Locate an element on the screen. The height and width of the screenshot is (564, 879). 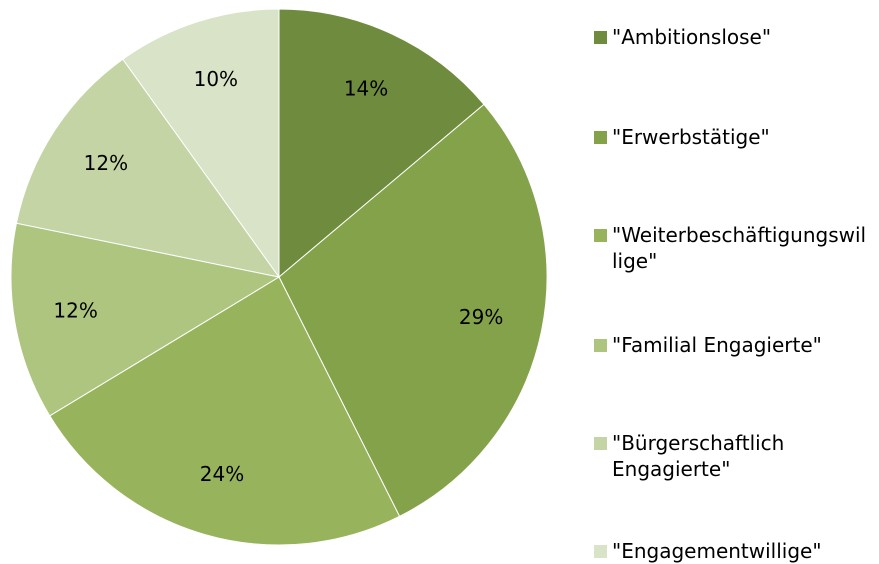
legend-label: "Ambitionslose" is located at coordinates (692, 37).